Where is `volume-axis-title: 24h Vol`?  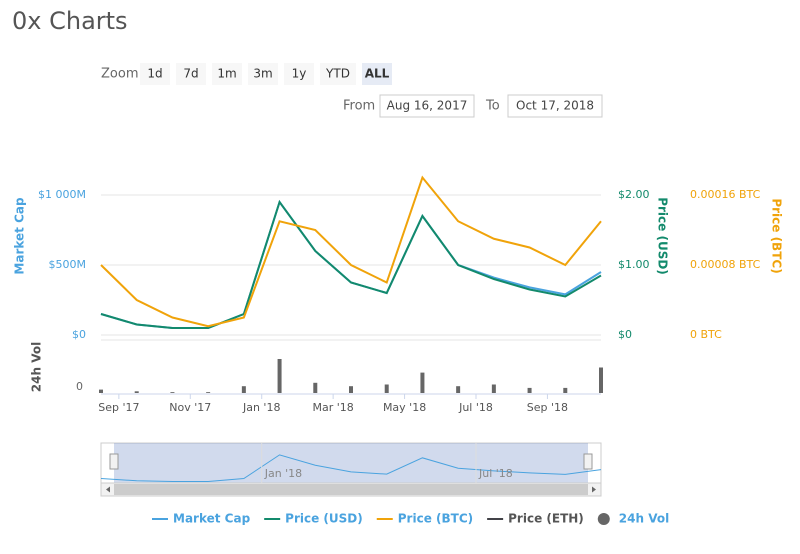
volume-axis-title: 24h Vol is located at coordinates (37, 367).